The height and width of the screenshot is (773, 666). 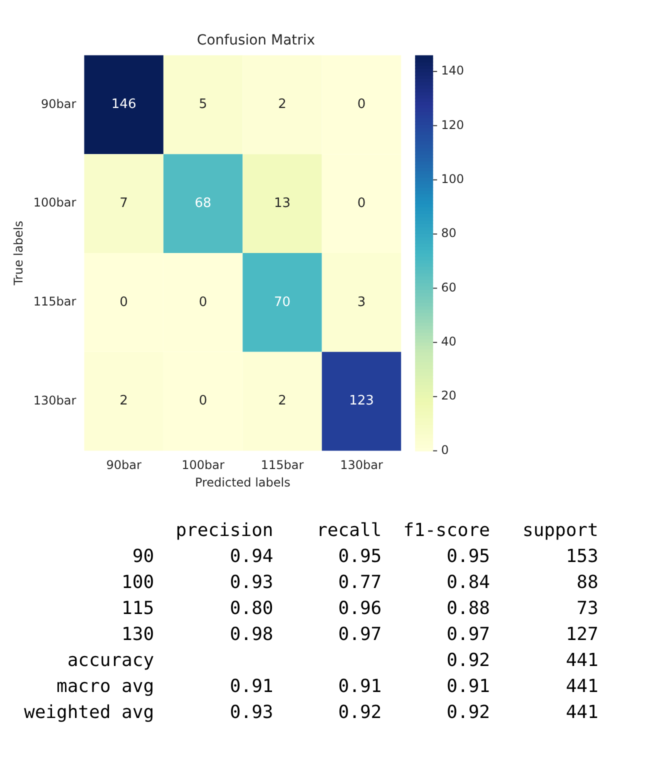 I want to click on data-label: 3, so click(x=361, y=302).